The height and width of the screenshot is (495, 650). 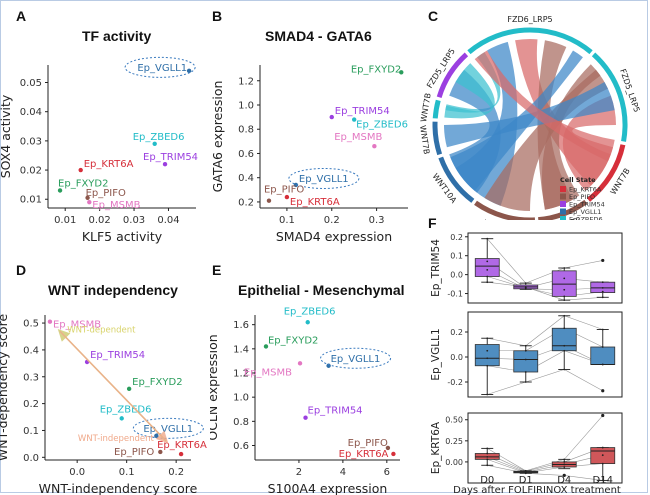 What do you see at coordinates (127, 472) in the screenshot?
I see `x-tick-label: 0.1` at bounding box center [127, 472].